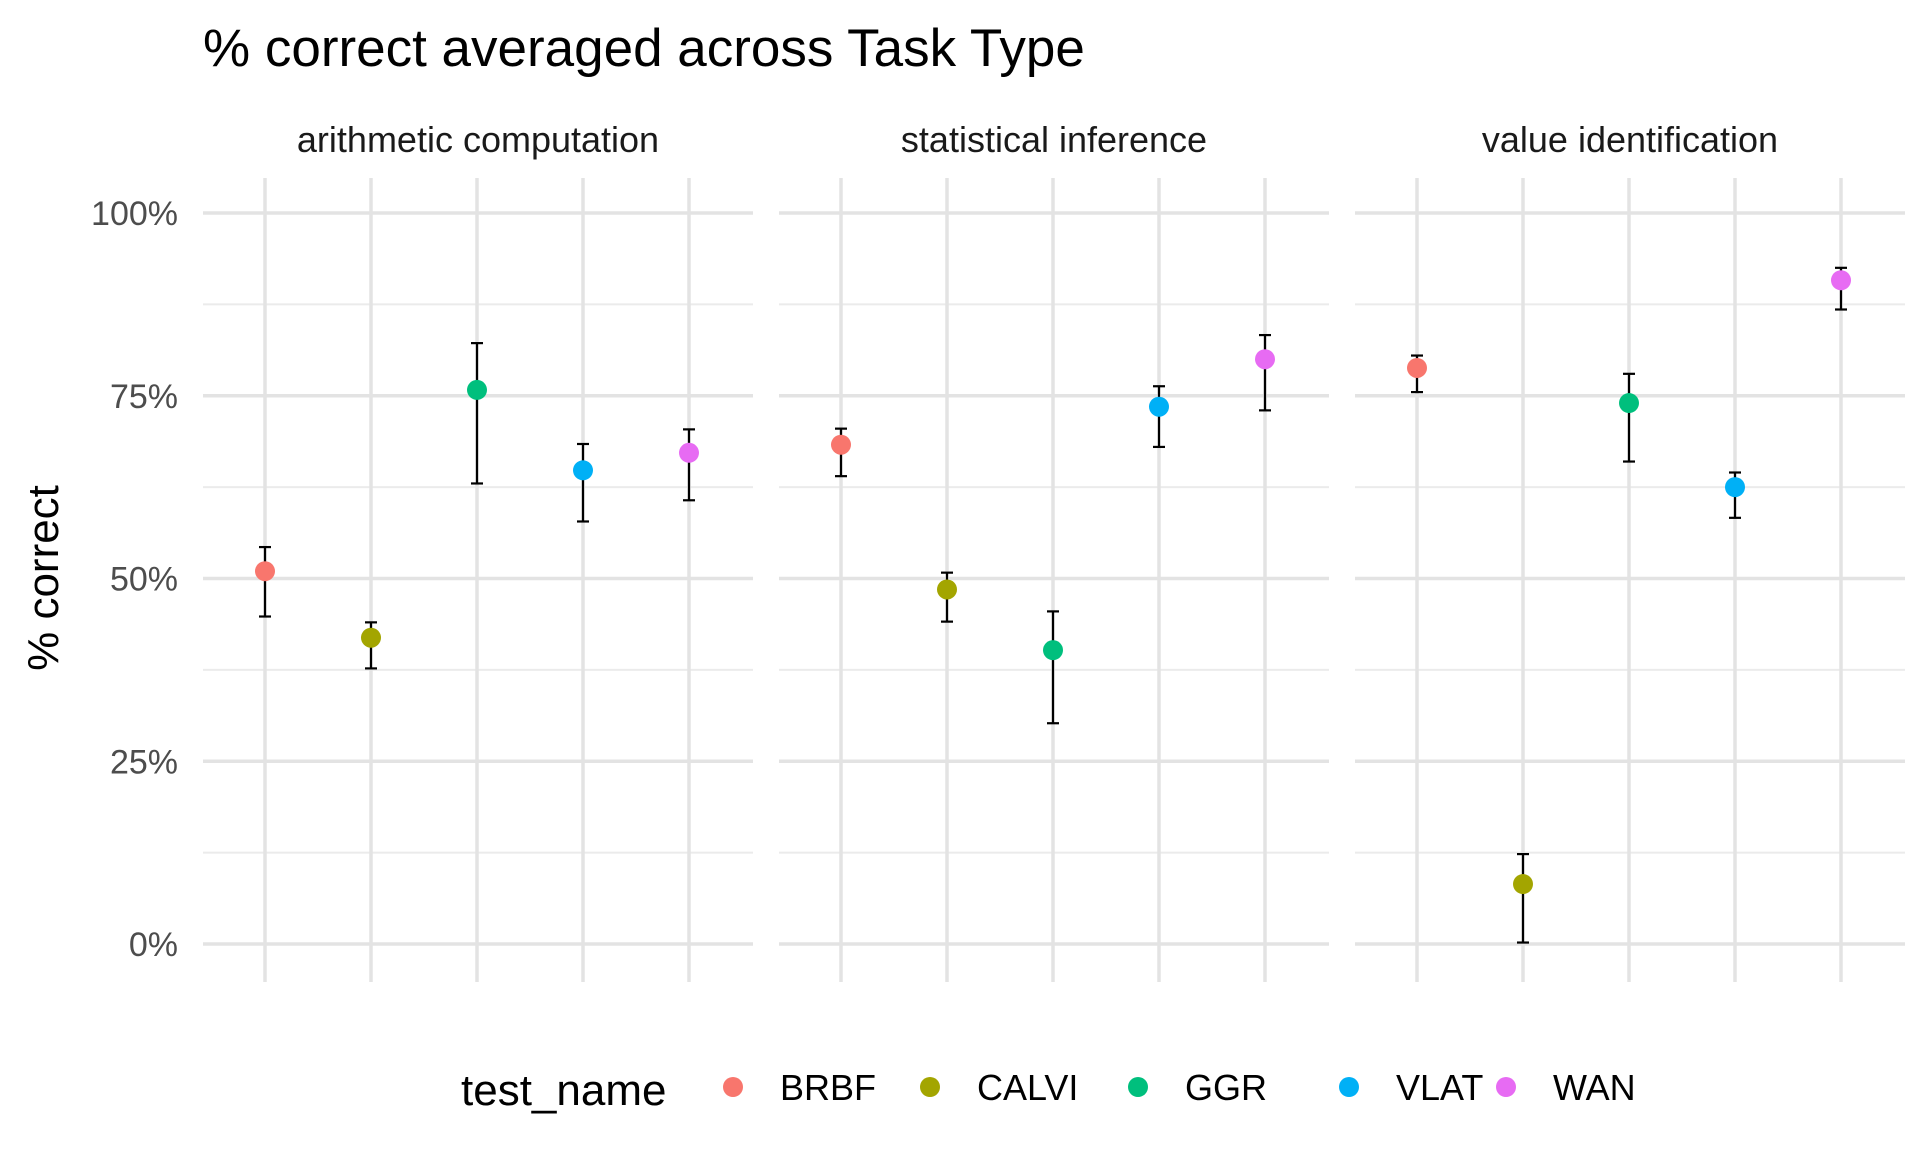 The width and height of the screenshot is (1920, 1152). Describe the element at coordinates (563, 1090) in the screenshot. I see `legend-title: test_name` at that location.